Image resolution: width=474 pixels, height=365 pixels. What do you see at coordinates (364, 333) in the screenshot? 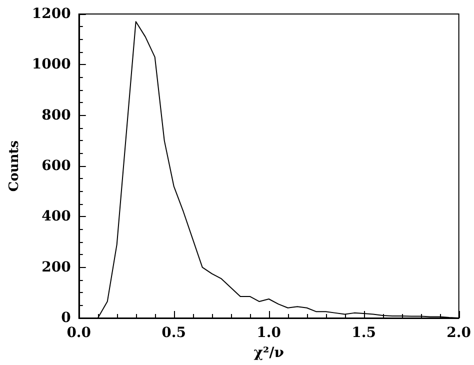
I see `x-tick-label: 1.5` at bounding box center [364, 333].